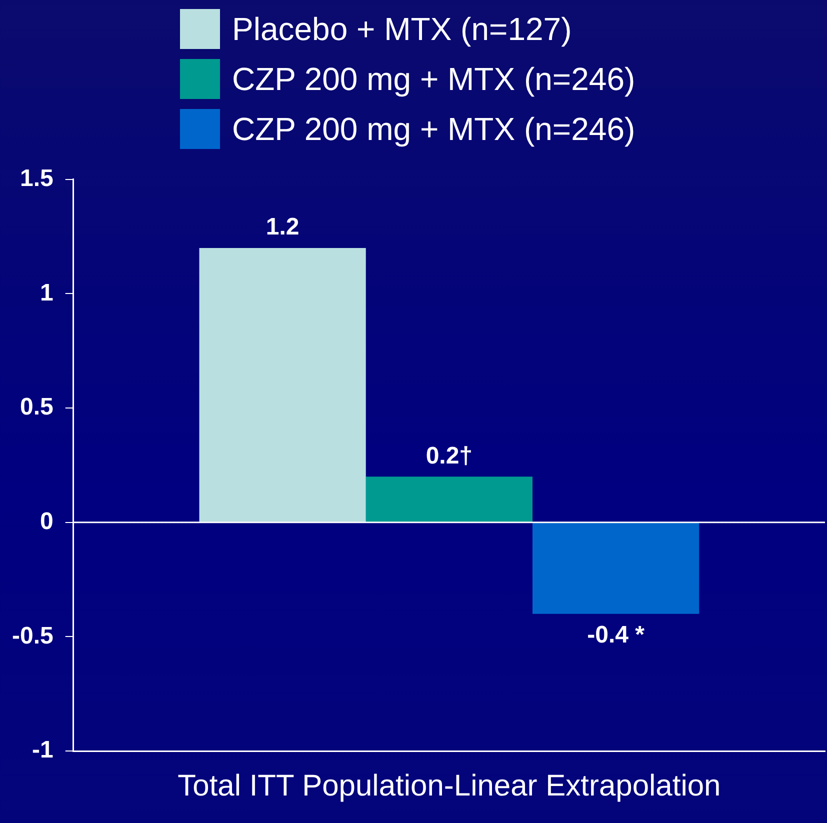 The height and width of the screenshot is (823, 827). What do you see at coordinates (43, 750) in the screenshot?
I see `y-tick-label: -1` at bounding box center [43, 750].